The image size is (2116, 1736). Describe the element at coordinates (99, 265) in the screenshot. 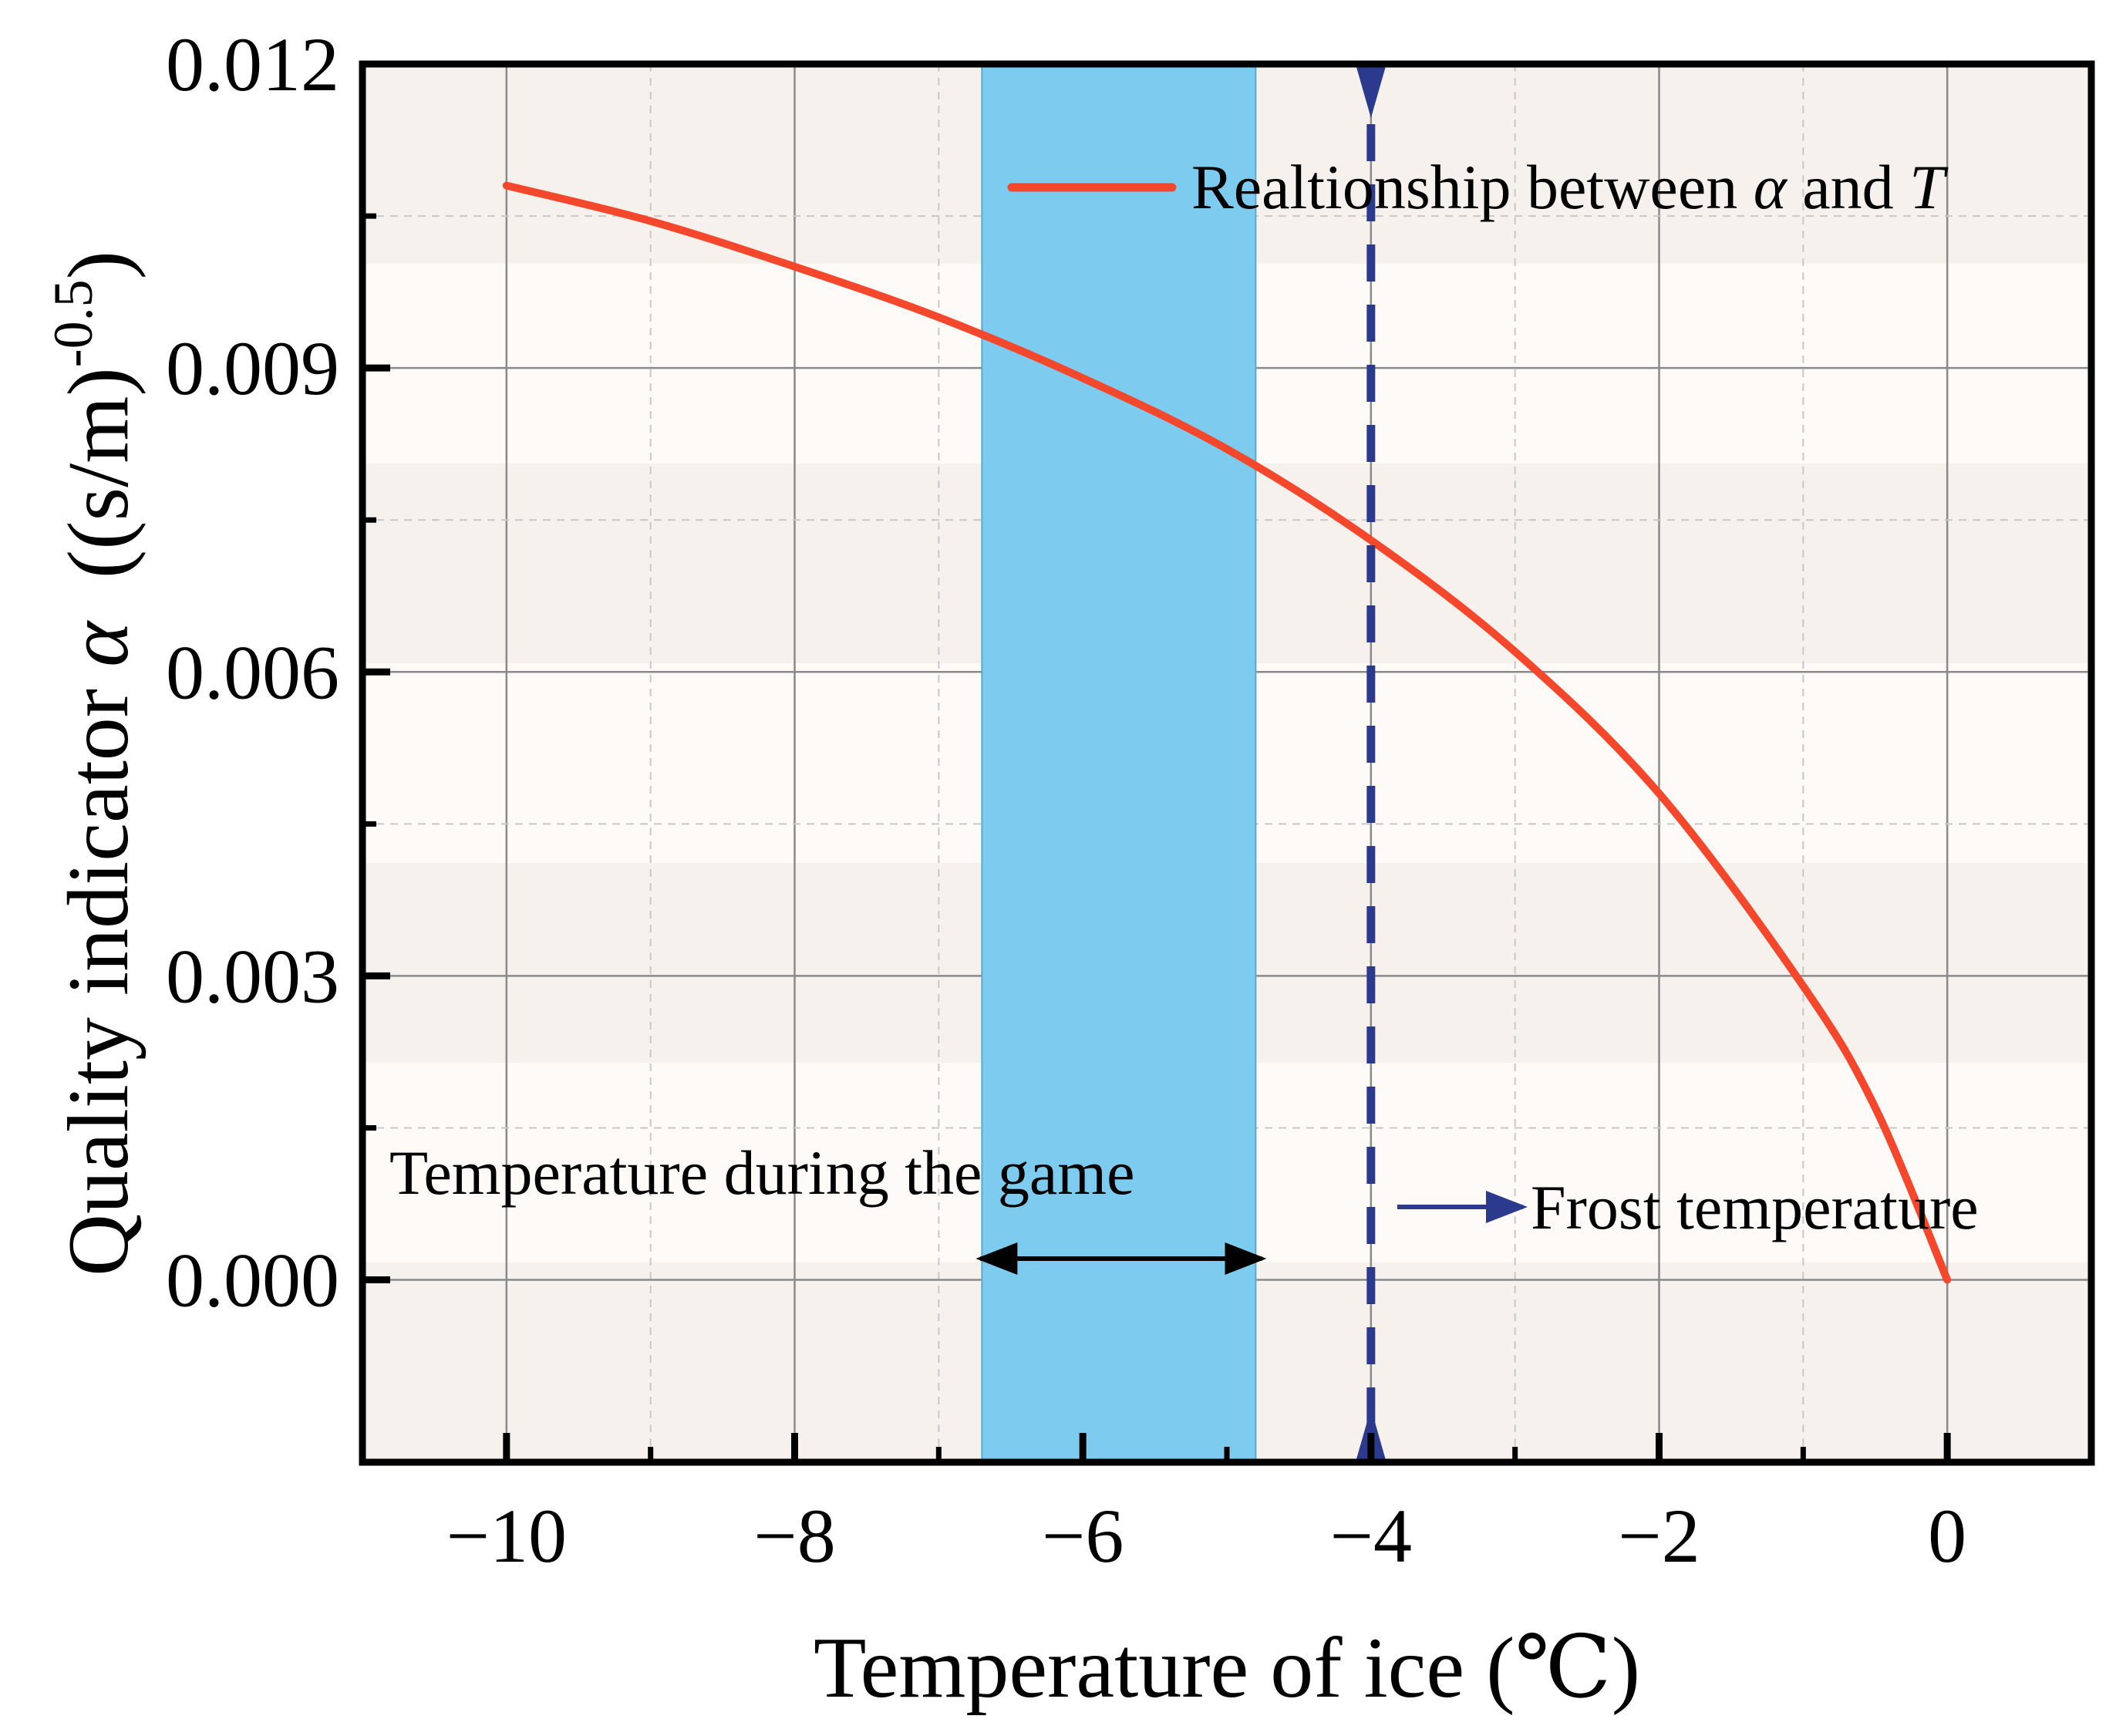

I see `y-axis-title-suffix: )` at that location.